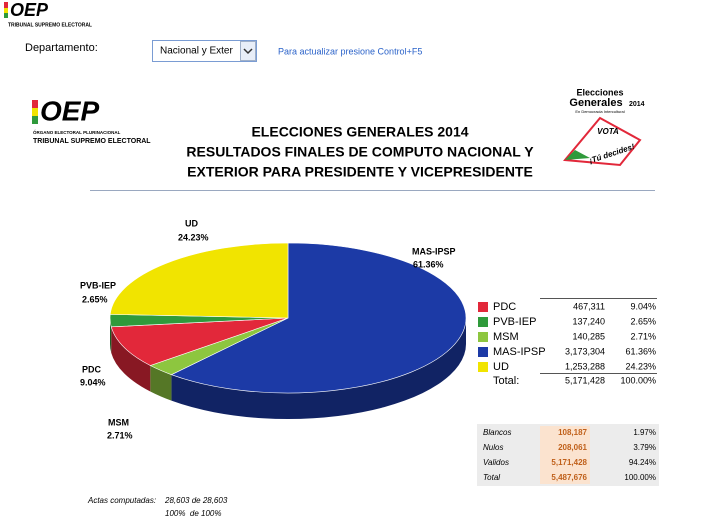  I want to click on party-name: PVB-IEP, so click(514, 322).